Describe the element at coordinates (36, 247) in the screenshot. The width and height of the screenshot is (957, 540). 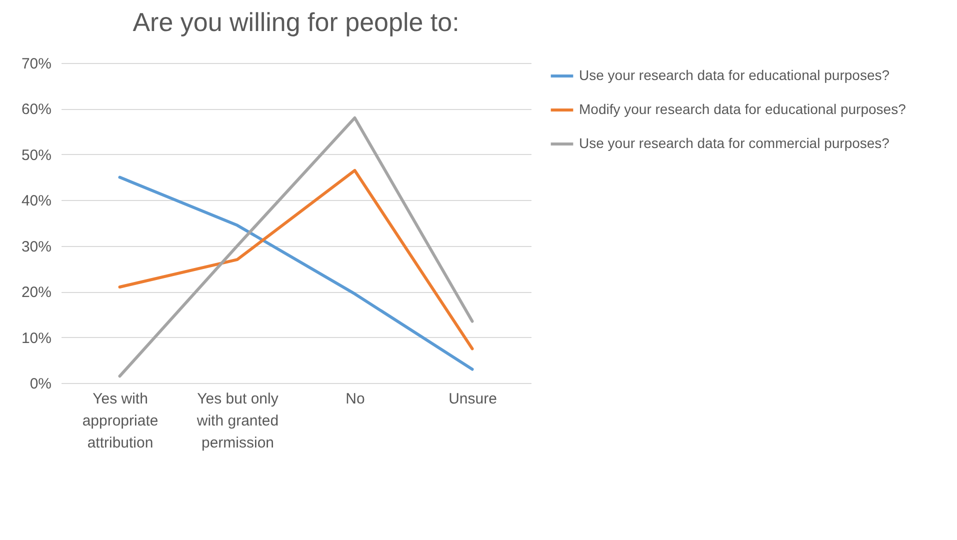
I see `y-tick-label: 30%` at that location.